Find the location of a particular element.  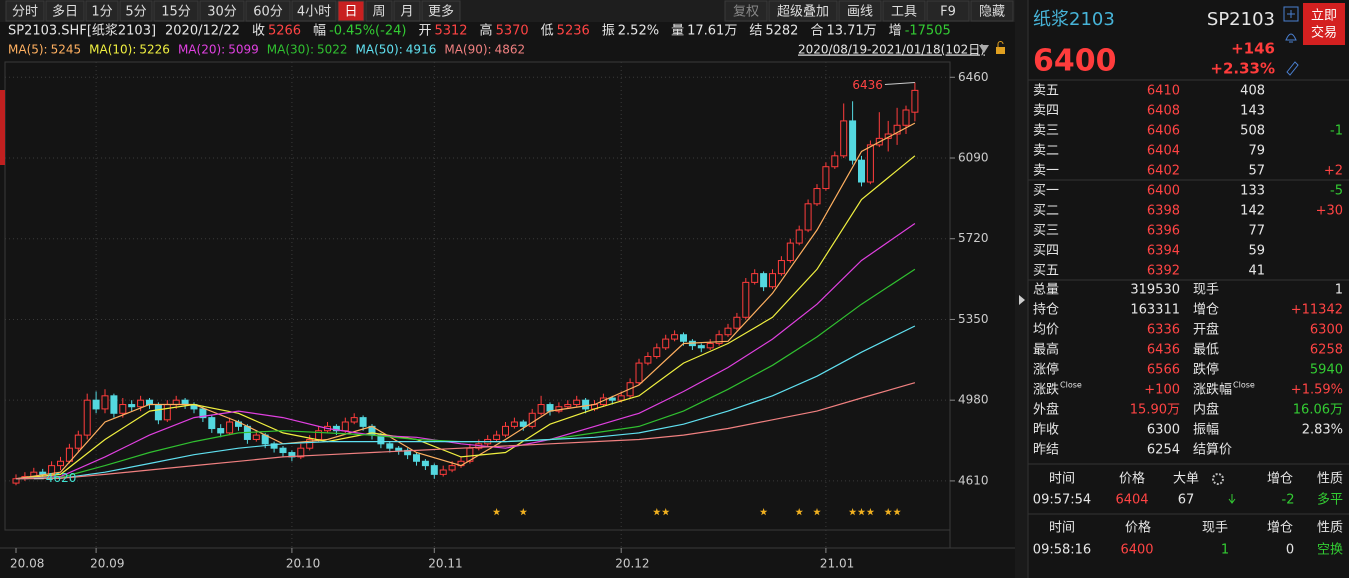

tab-label: 日 is located at coordinates (350, 12).